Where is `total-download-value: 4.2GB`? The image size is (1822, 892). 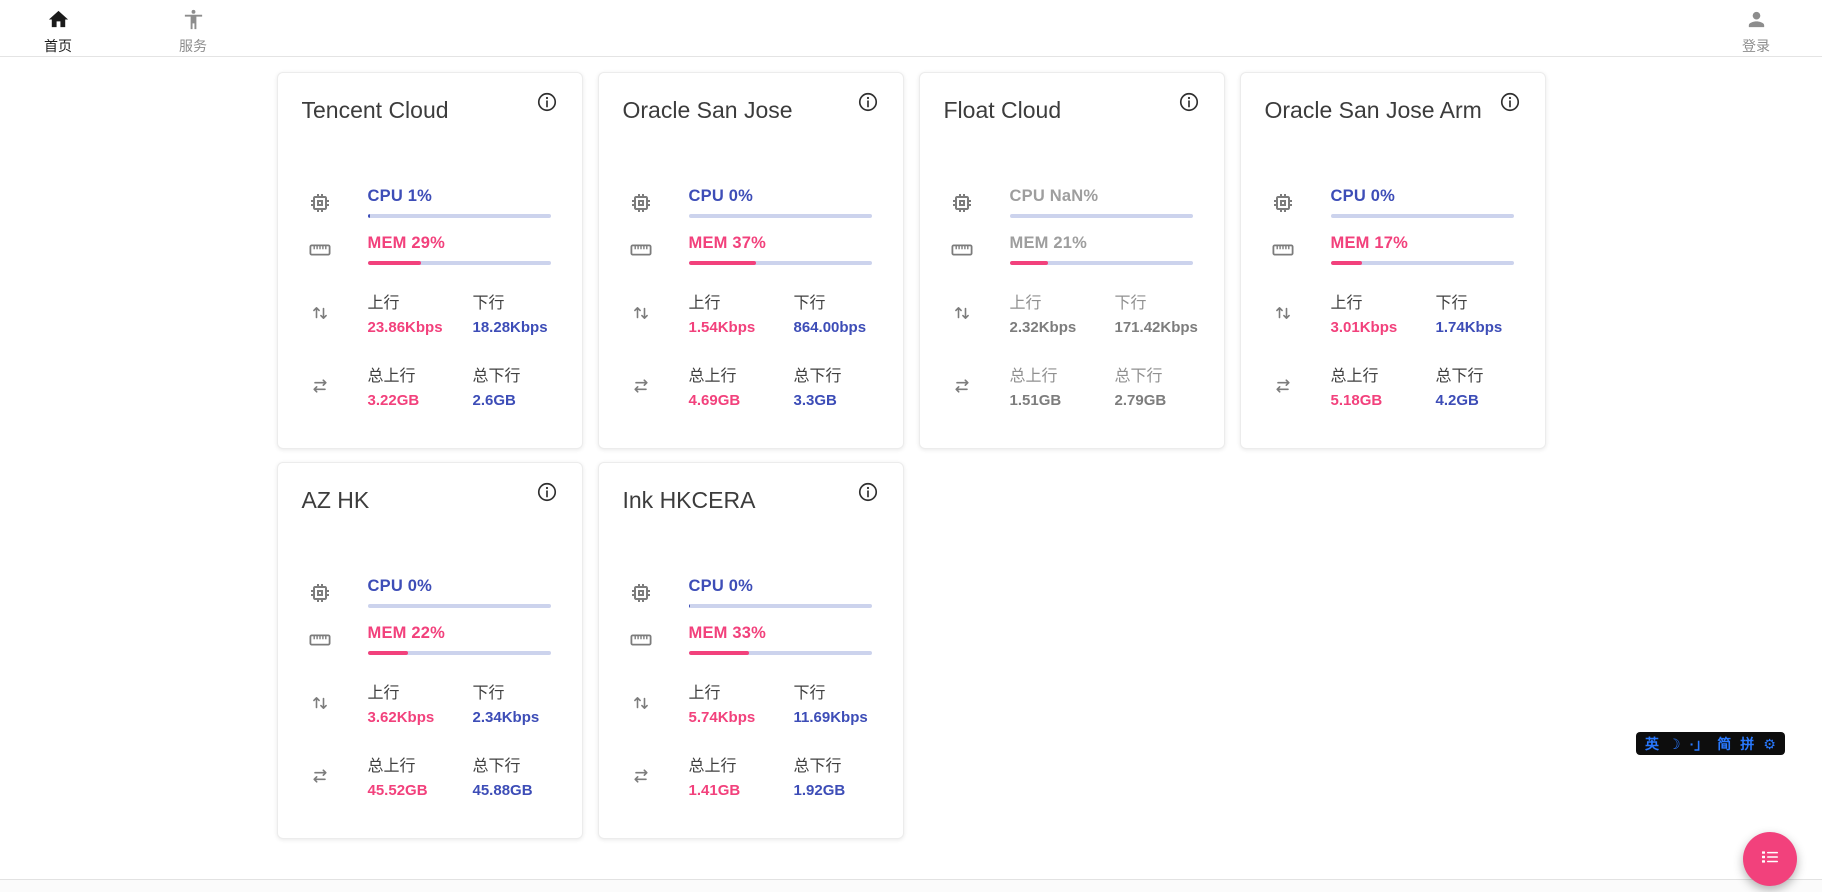 total-download-value: 4.2GB is located at coordinates (1457, 400).